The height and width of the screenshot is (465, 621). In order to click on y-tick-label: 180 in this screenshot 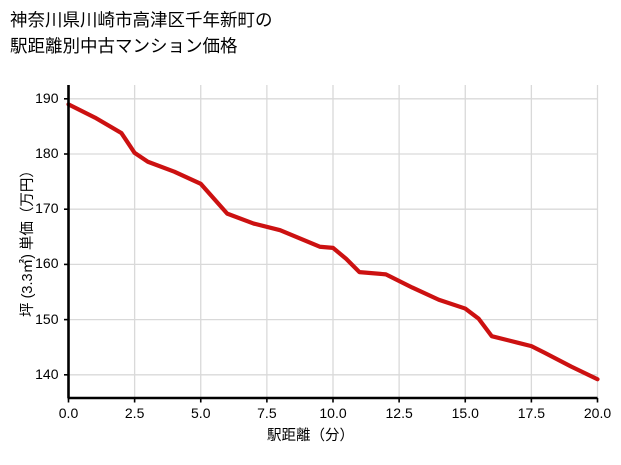, I will do `click(47, 153)`.